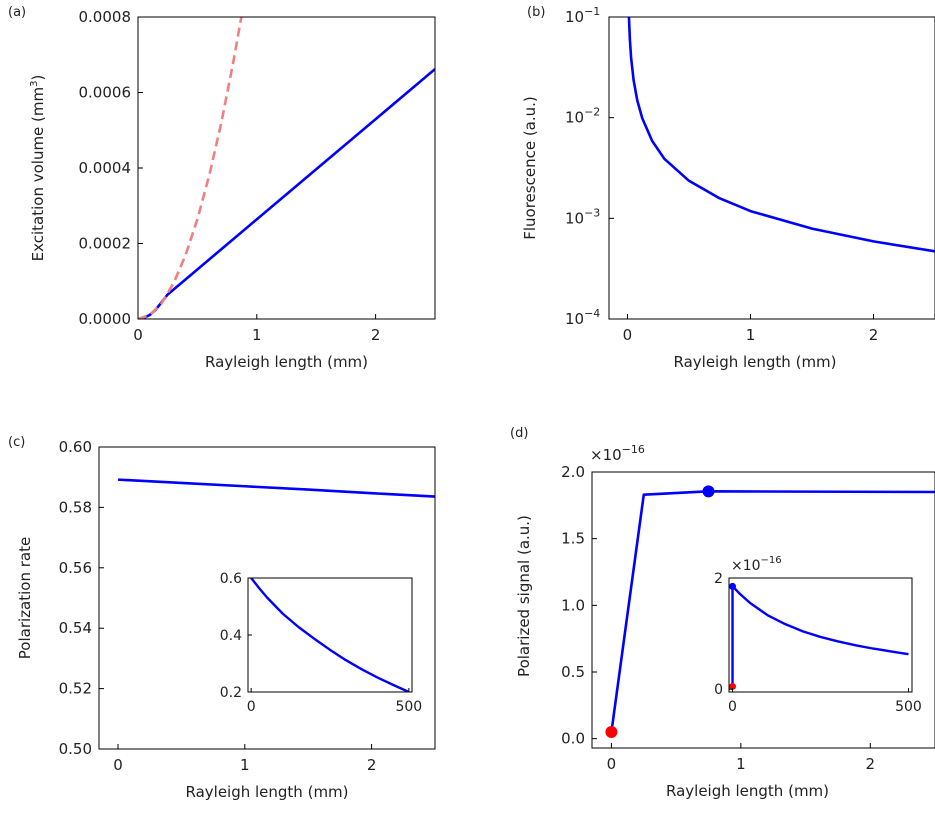 Image resolution: width=935 pixels, height=815 pixels. Describe the element at coordinates (286, 362) in the screenshot. I see `panel-a-x-axis-label: Rayleigh length (mm)` at that location.